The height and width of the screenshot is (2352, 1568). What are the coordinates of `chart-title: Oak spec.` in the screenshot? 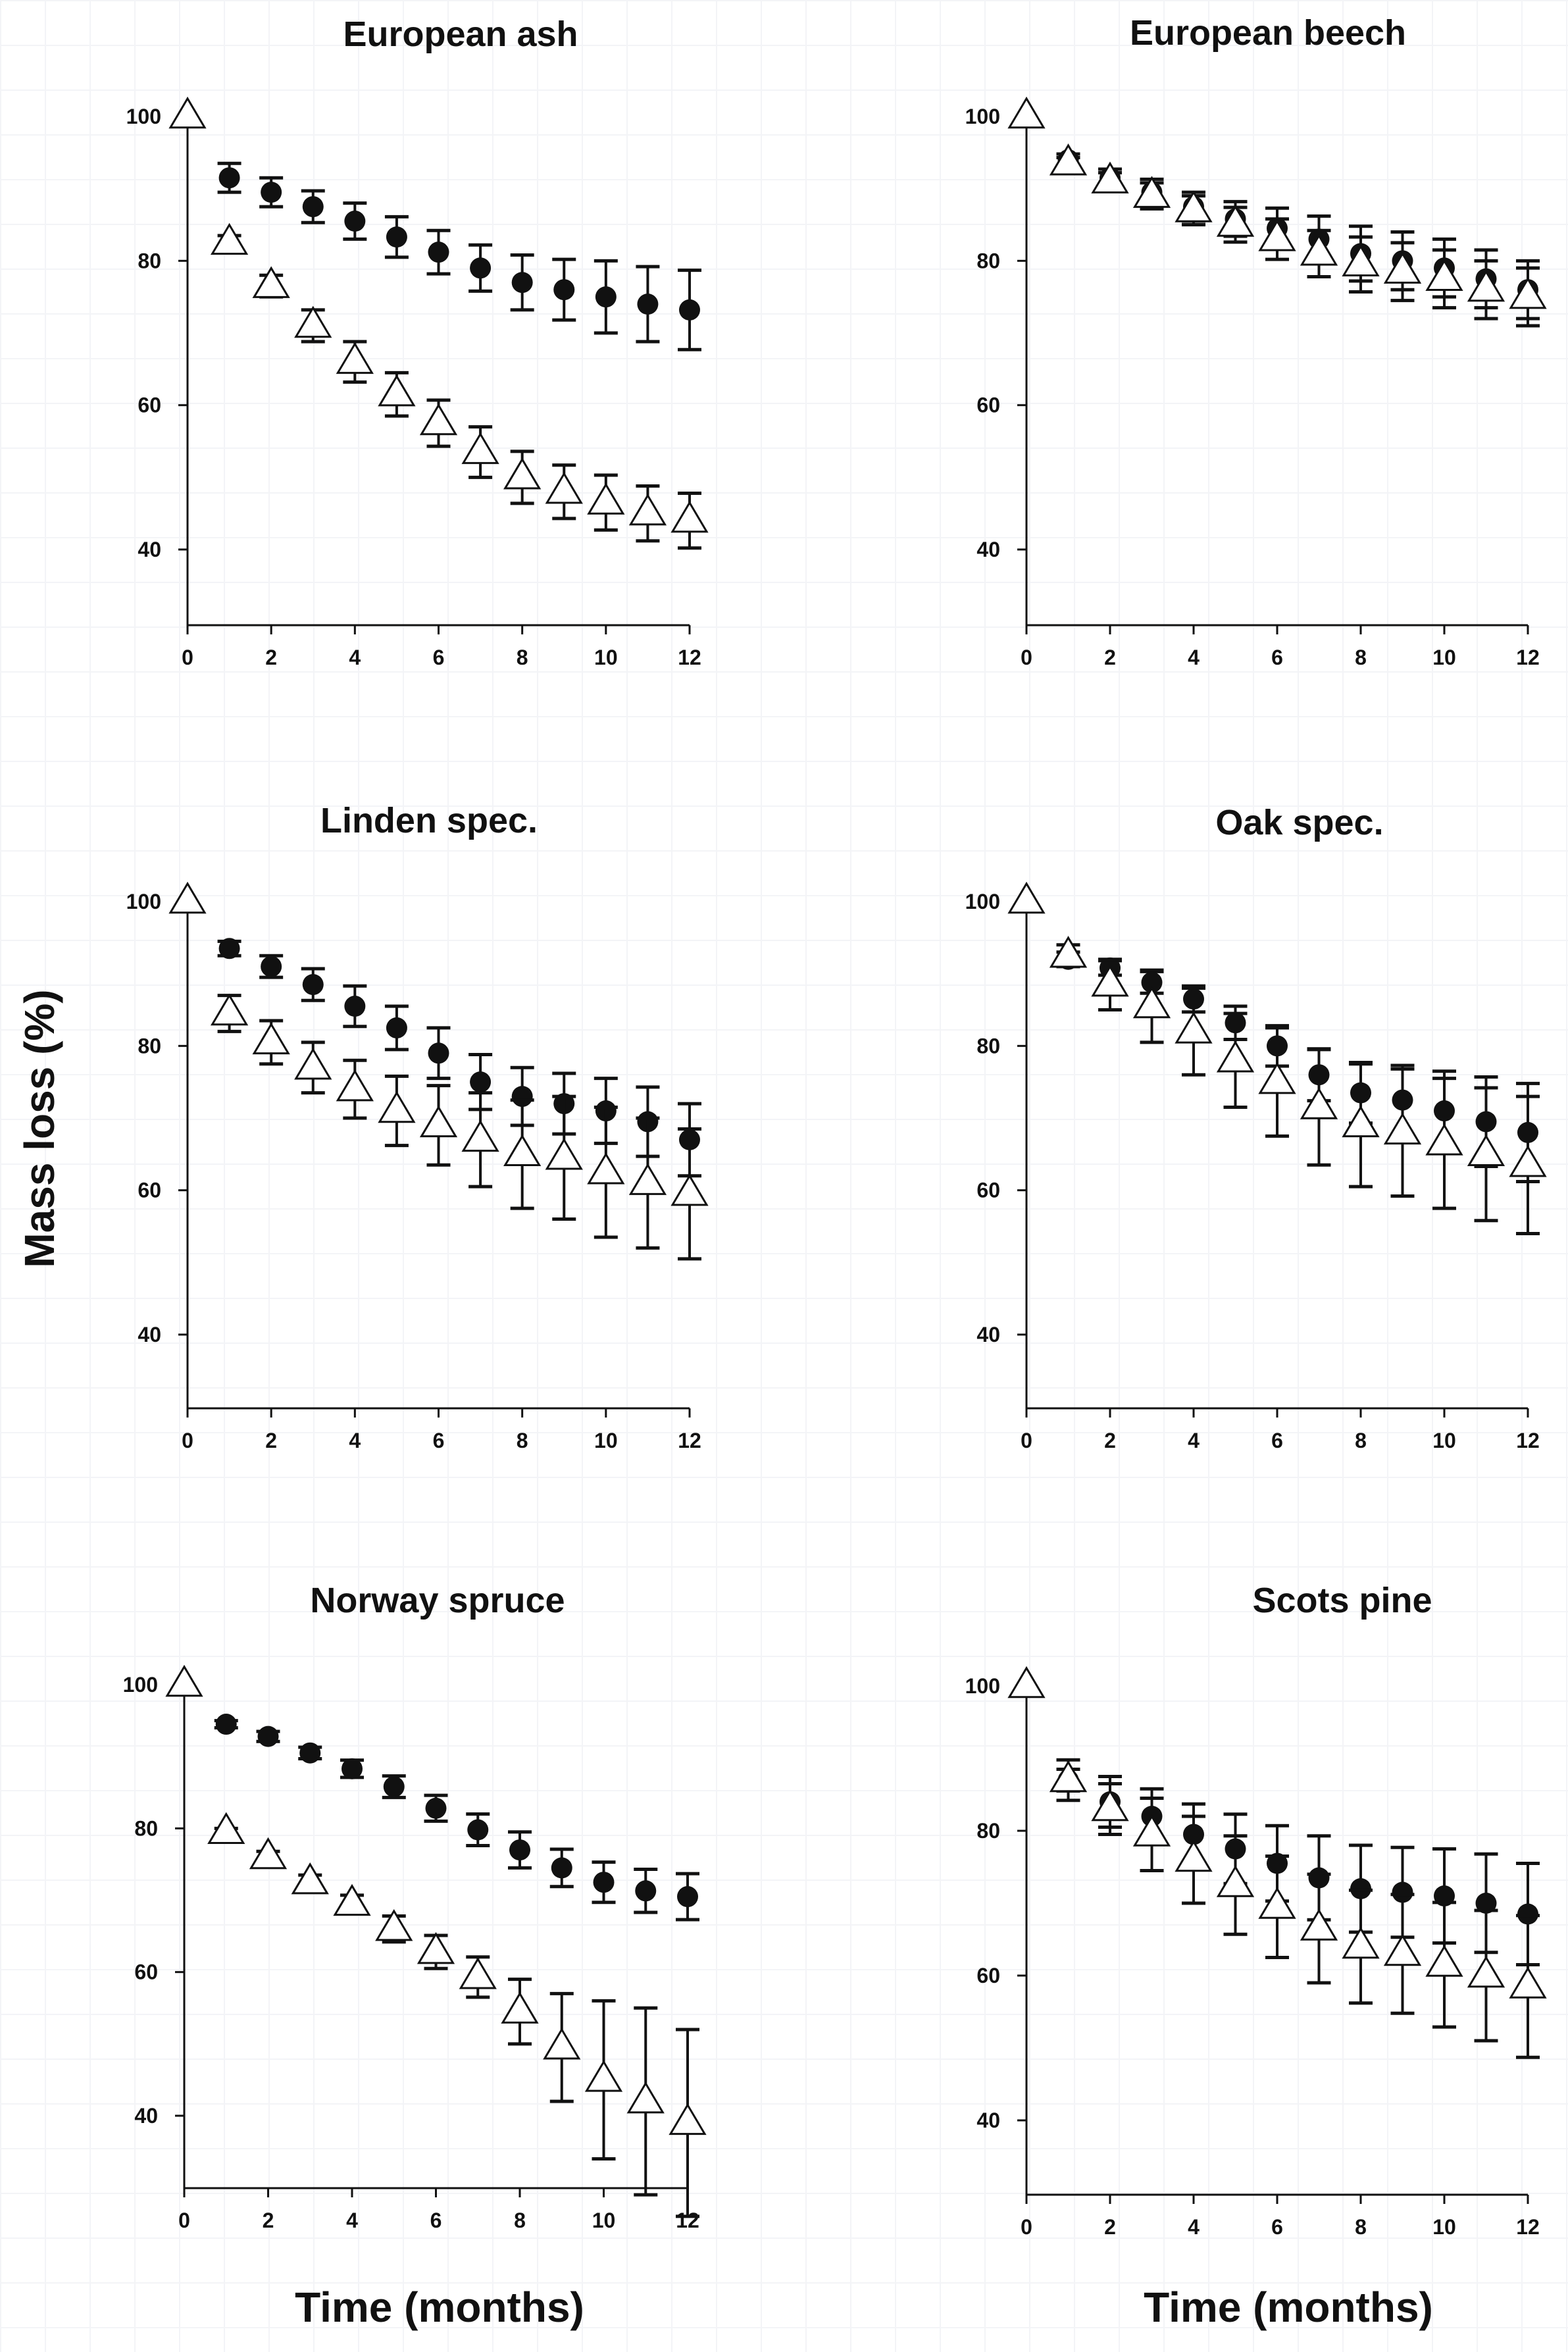 It's located at (1299, 822).